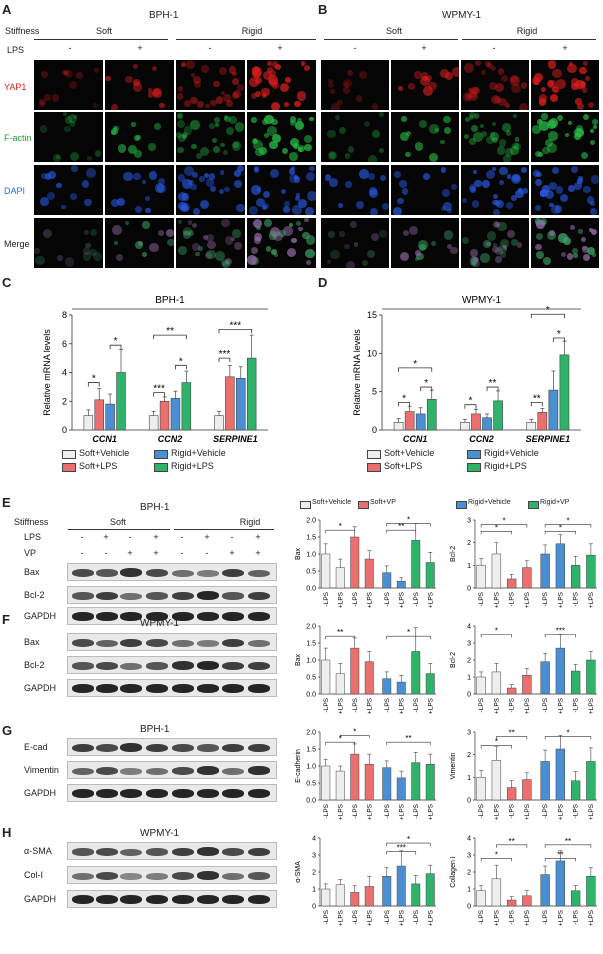 The width and height of the screenshot is (603, 954). Describe the element at coordinates (462, 15) in the screenshot. I see `panel-b-title: WPMY-1` at that location.